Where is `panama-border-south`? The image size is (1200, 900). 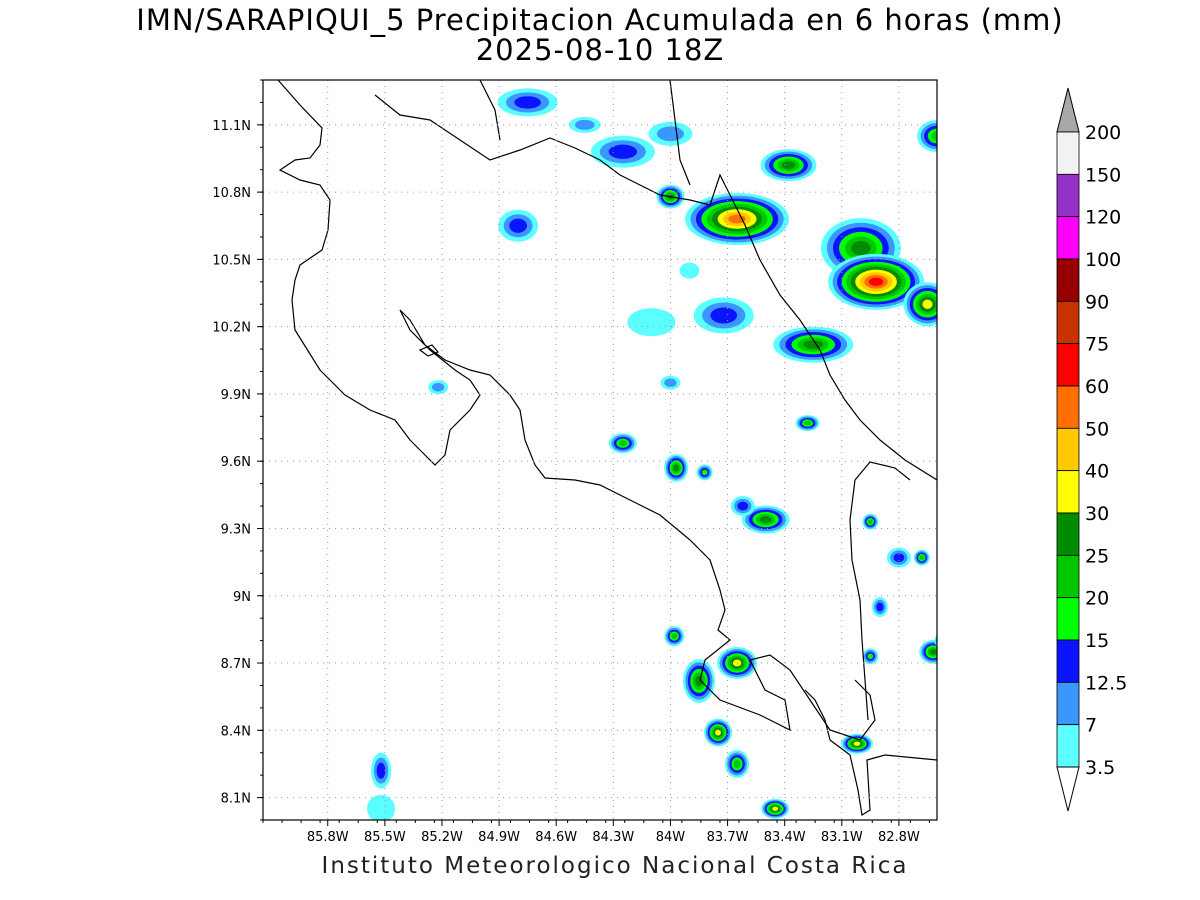
panama-border-south is located at coordinates (859, 600).